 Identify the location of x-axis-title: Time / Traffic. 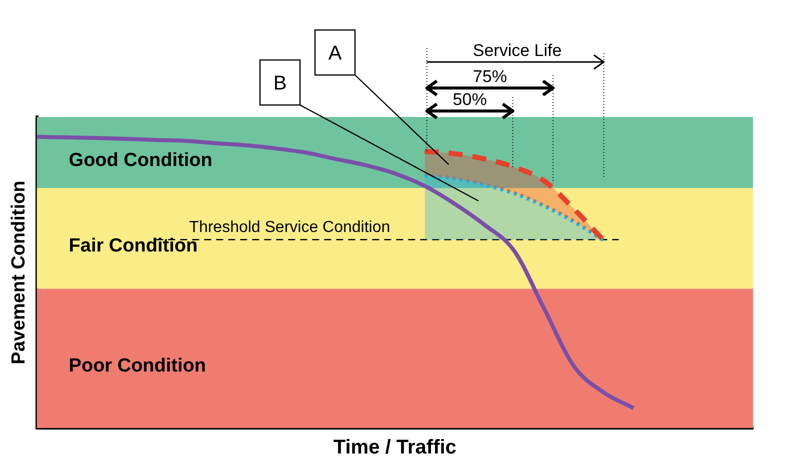
(394, 447).